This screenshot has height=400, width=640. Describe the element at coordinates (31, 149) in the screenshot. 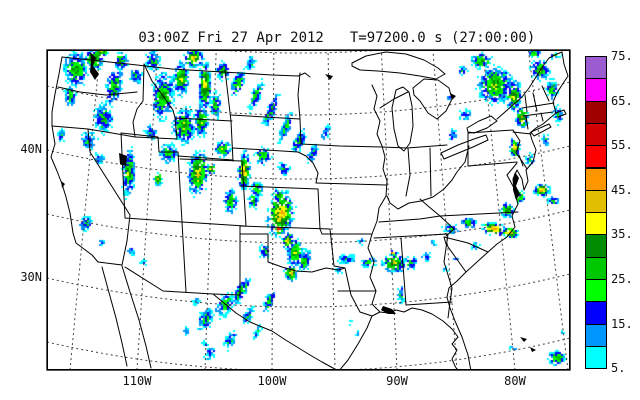

I see `lat-tick-label: 40N` at that location.